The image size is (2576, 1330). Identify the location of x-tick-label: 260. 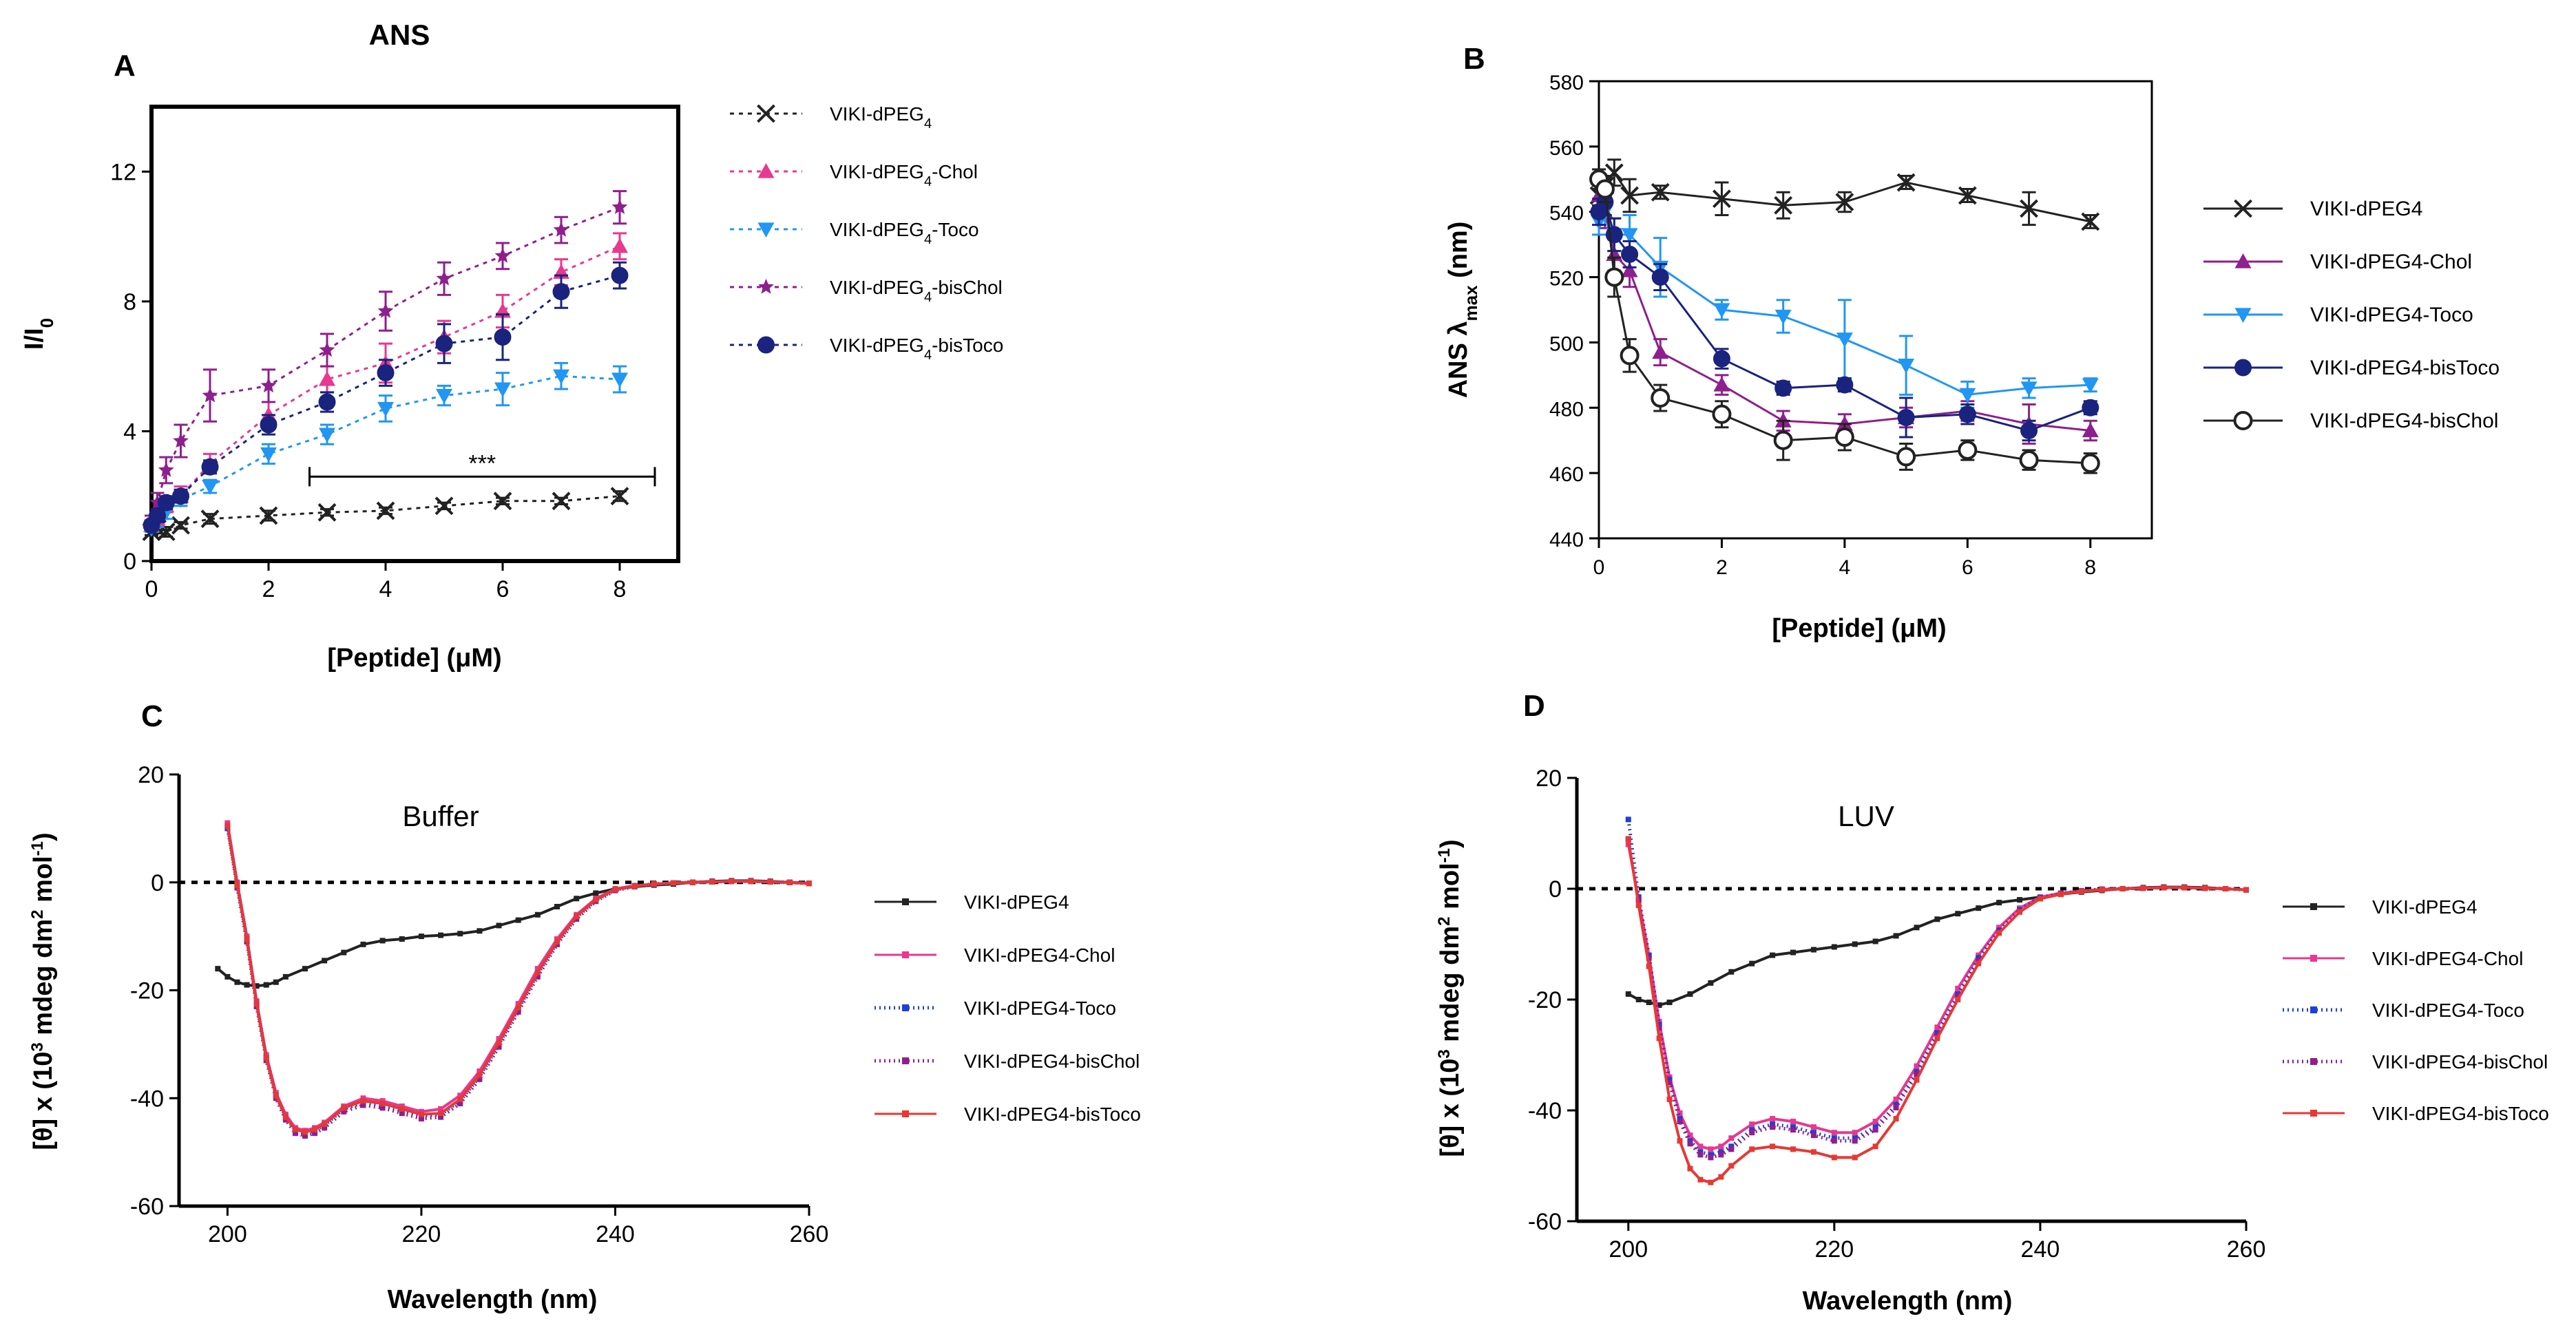
(809, 1234).